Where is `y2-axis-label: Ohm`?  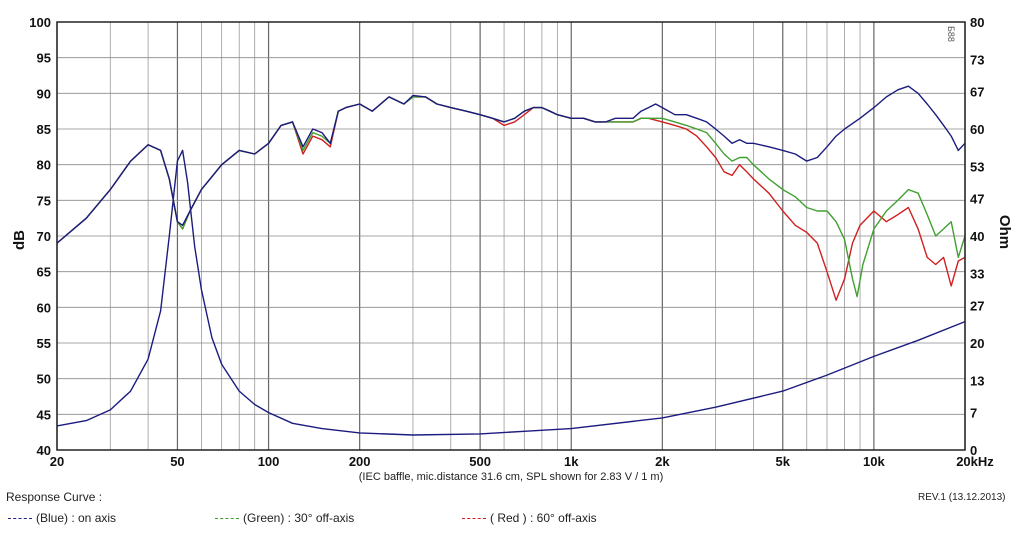 y2-axis-label: Ohm is located at coordinates (1004, 232).